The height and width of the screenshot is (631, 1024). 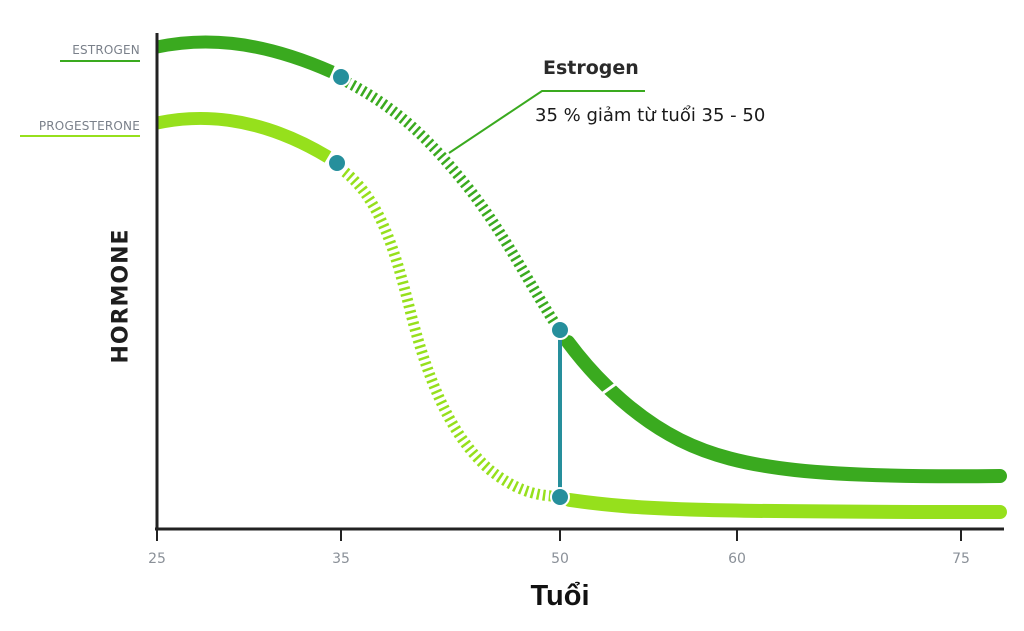 What do you see at coordinates (452, 202) in the screenshot?
I see `estrogen-line-dashed` at bounding box center [452, 202].